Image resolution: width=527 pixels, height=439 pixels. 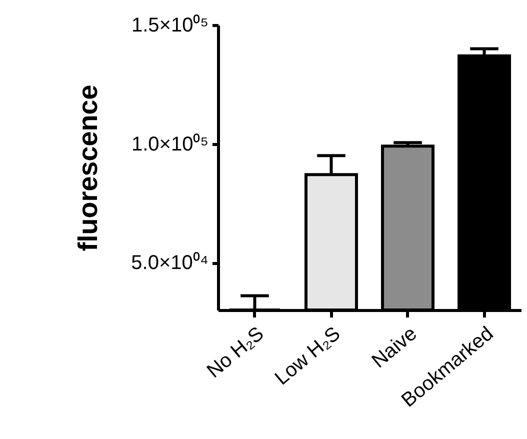 What do you see at coordinates (308, 356) in the screenshot?
I see `x-tick-label: Low H₂S` at bounding box center [308, 356].